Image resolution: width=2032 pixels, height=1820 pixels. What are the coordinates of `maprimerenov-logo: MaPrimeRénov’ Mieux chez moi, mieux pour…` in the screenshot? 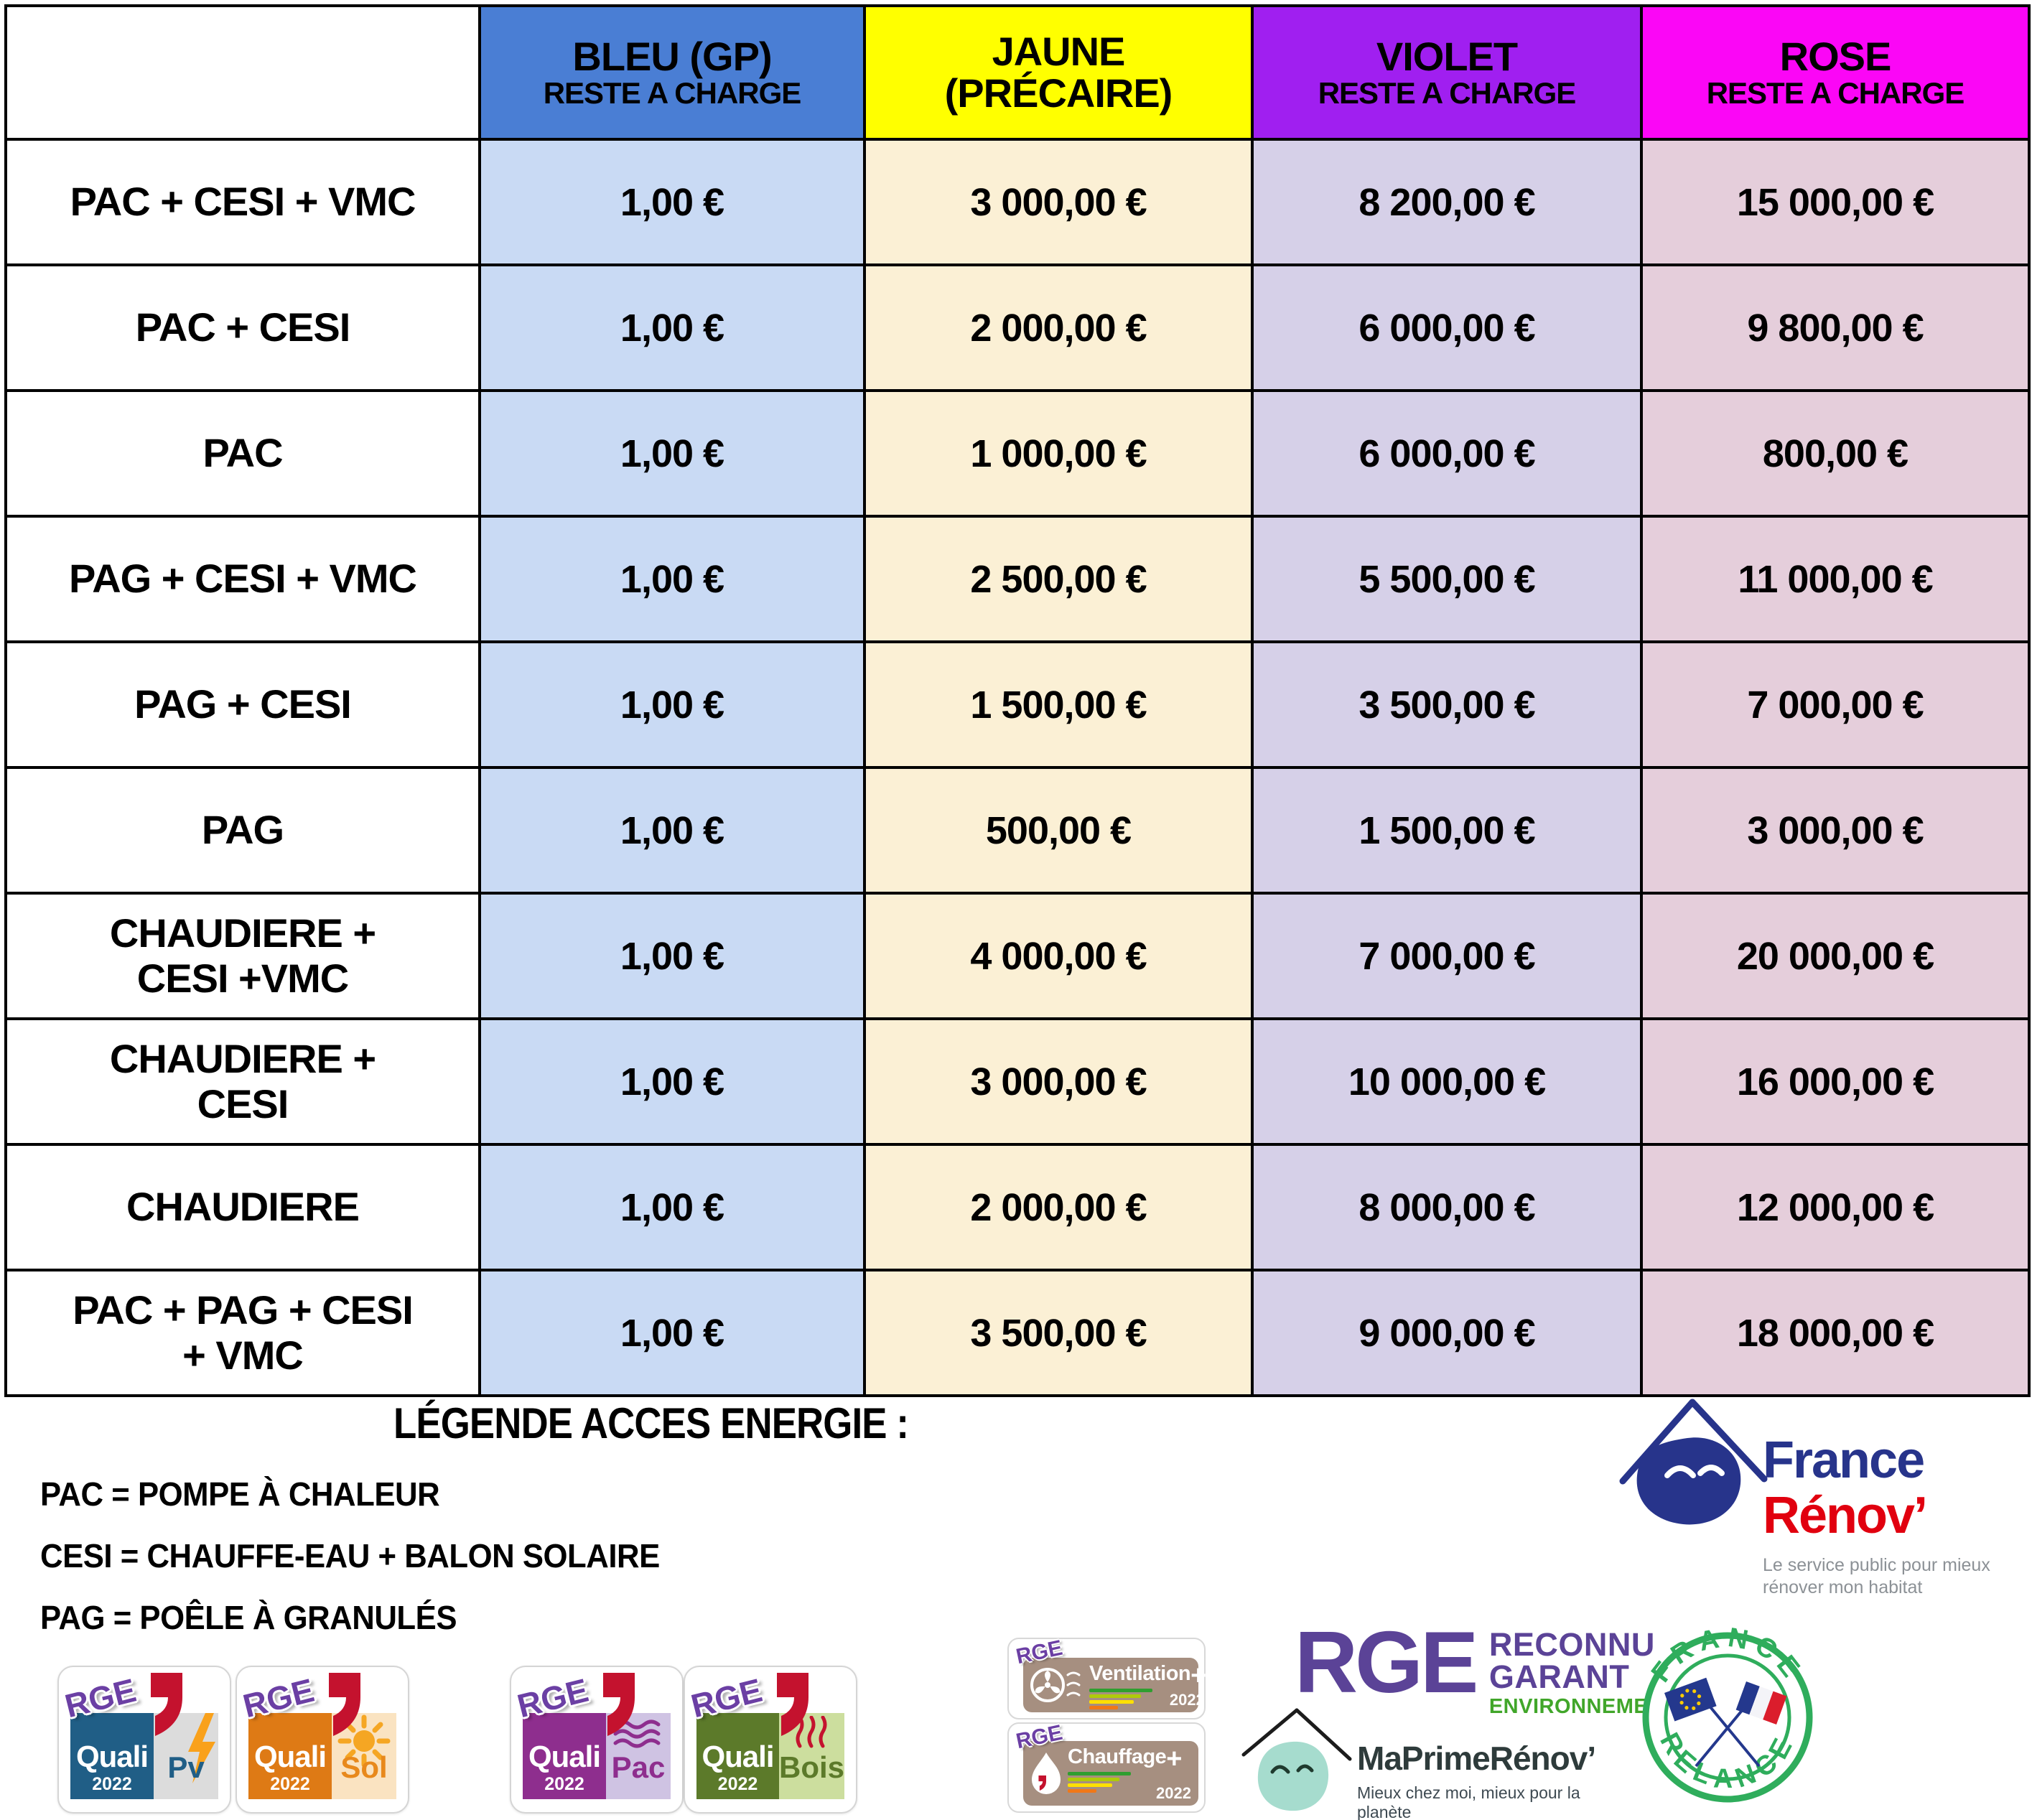 It's located at (1430, 1761).